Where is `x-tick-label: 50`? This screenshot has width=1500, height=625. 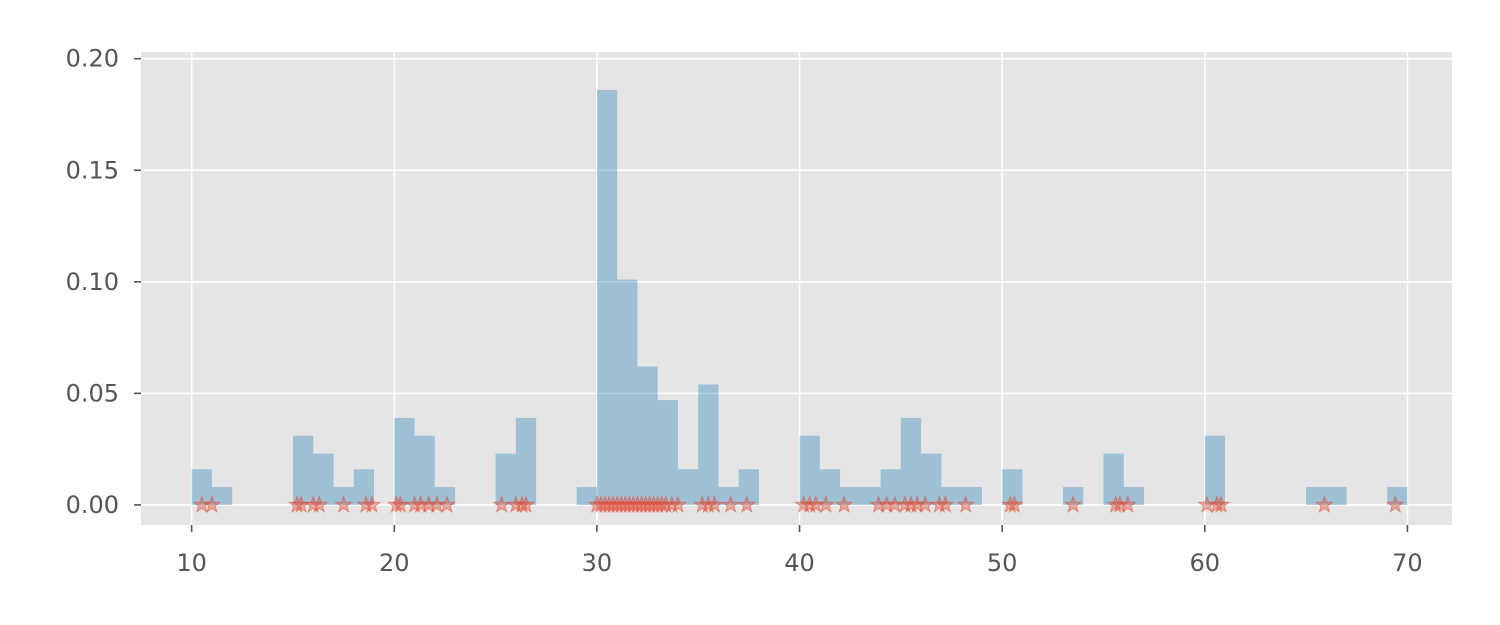
x-tick-label: 50 is located at coordinates (1002, 563).